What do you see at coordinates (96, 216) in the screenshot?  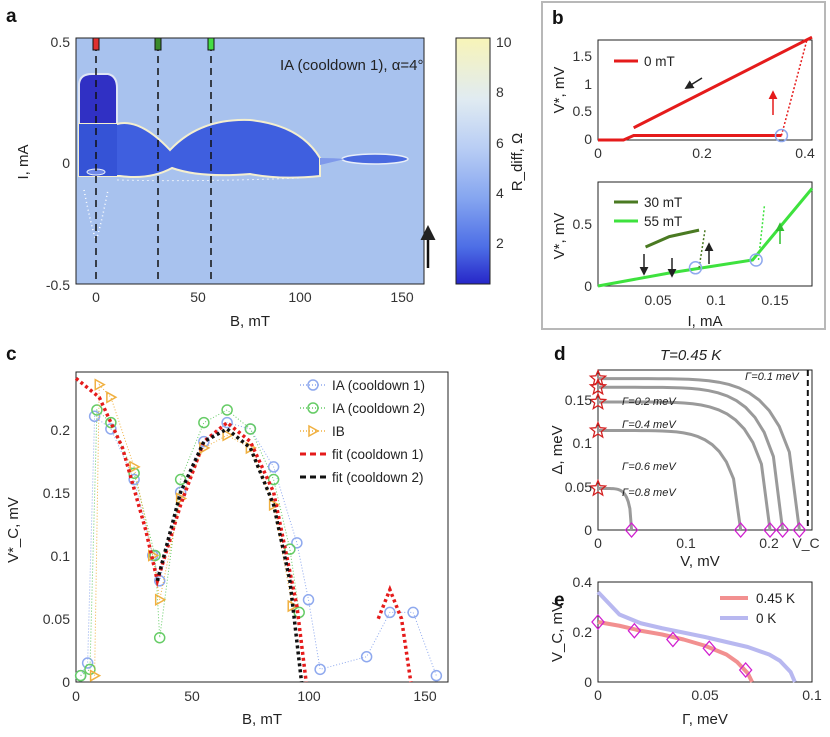 I see `heatmap-tail` at bounding box center [96, 216].